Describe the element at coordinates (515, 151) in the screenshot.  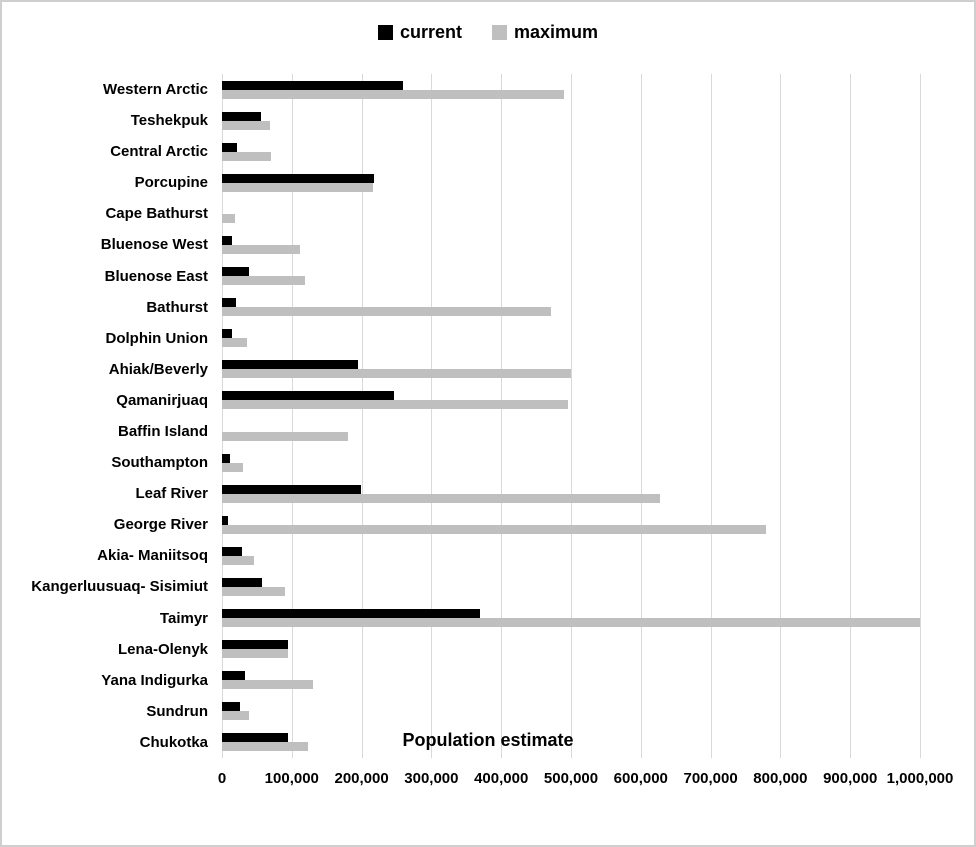
I see `chart-row: Central Arctic` at that location.